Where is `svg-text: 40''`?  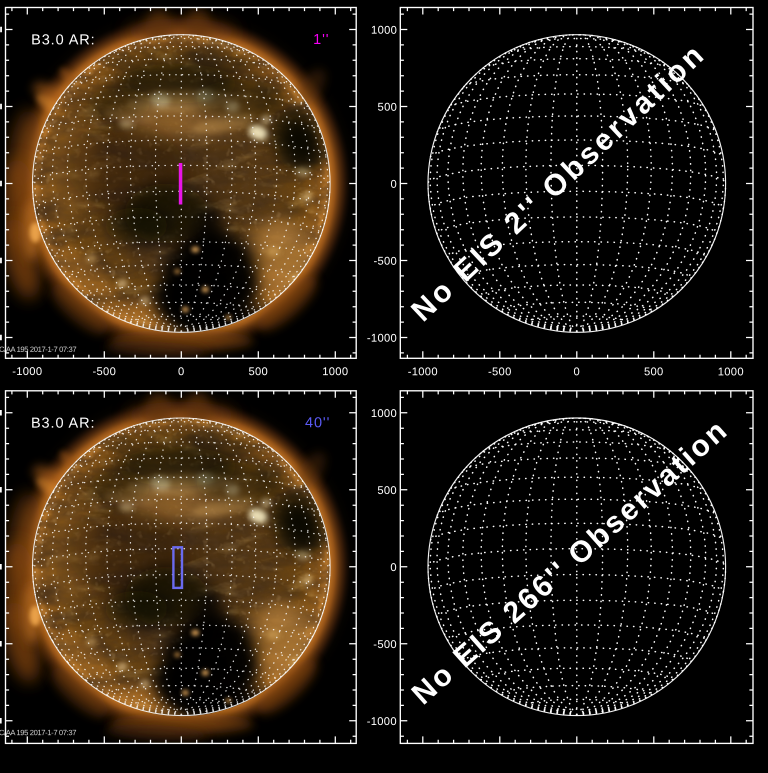
svg-text: 40'' is located at coordinates (317, 423).